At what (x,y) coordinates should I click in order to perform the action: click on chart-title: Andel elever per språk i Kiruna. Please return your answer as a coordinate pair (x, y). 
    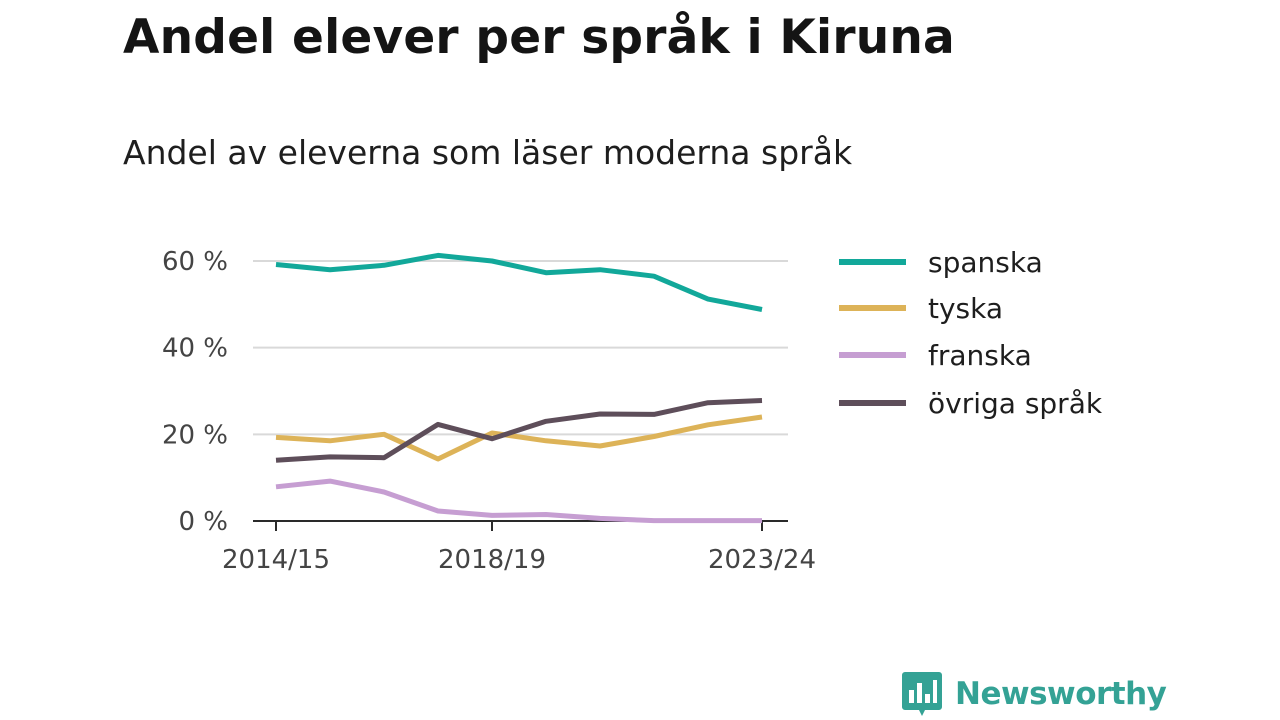
    Looking at the image, I should click on (539, 37).